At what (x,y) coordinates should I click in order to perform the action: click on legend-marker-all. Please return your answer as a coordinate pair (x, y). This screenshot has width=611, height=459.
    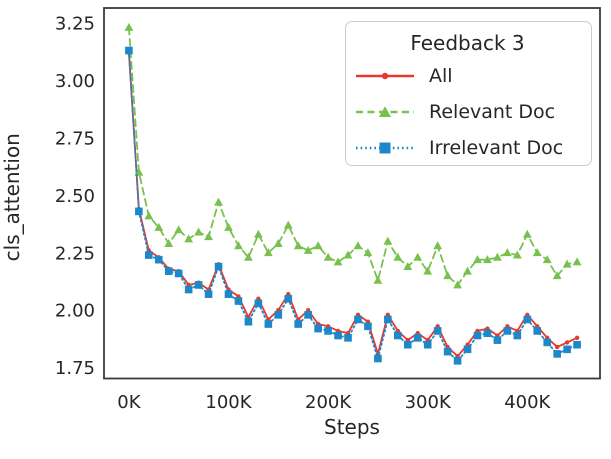
    Looking at the image, I should click on (385, 76).